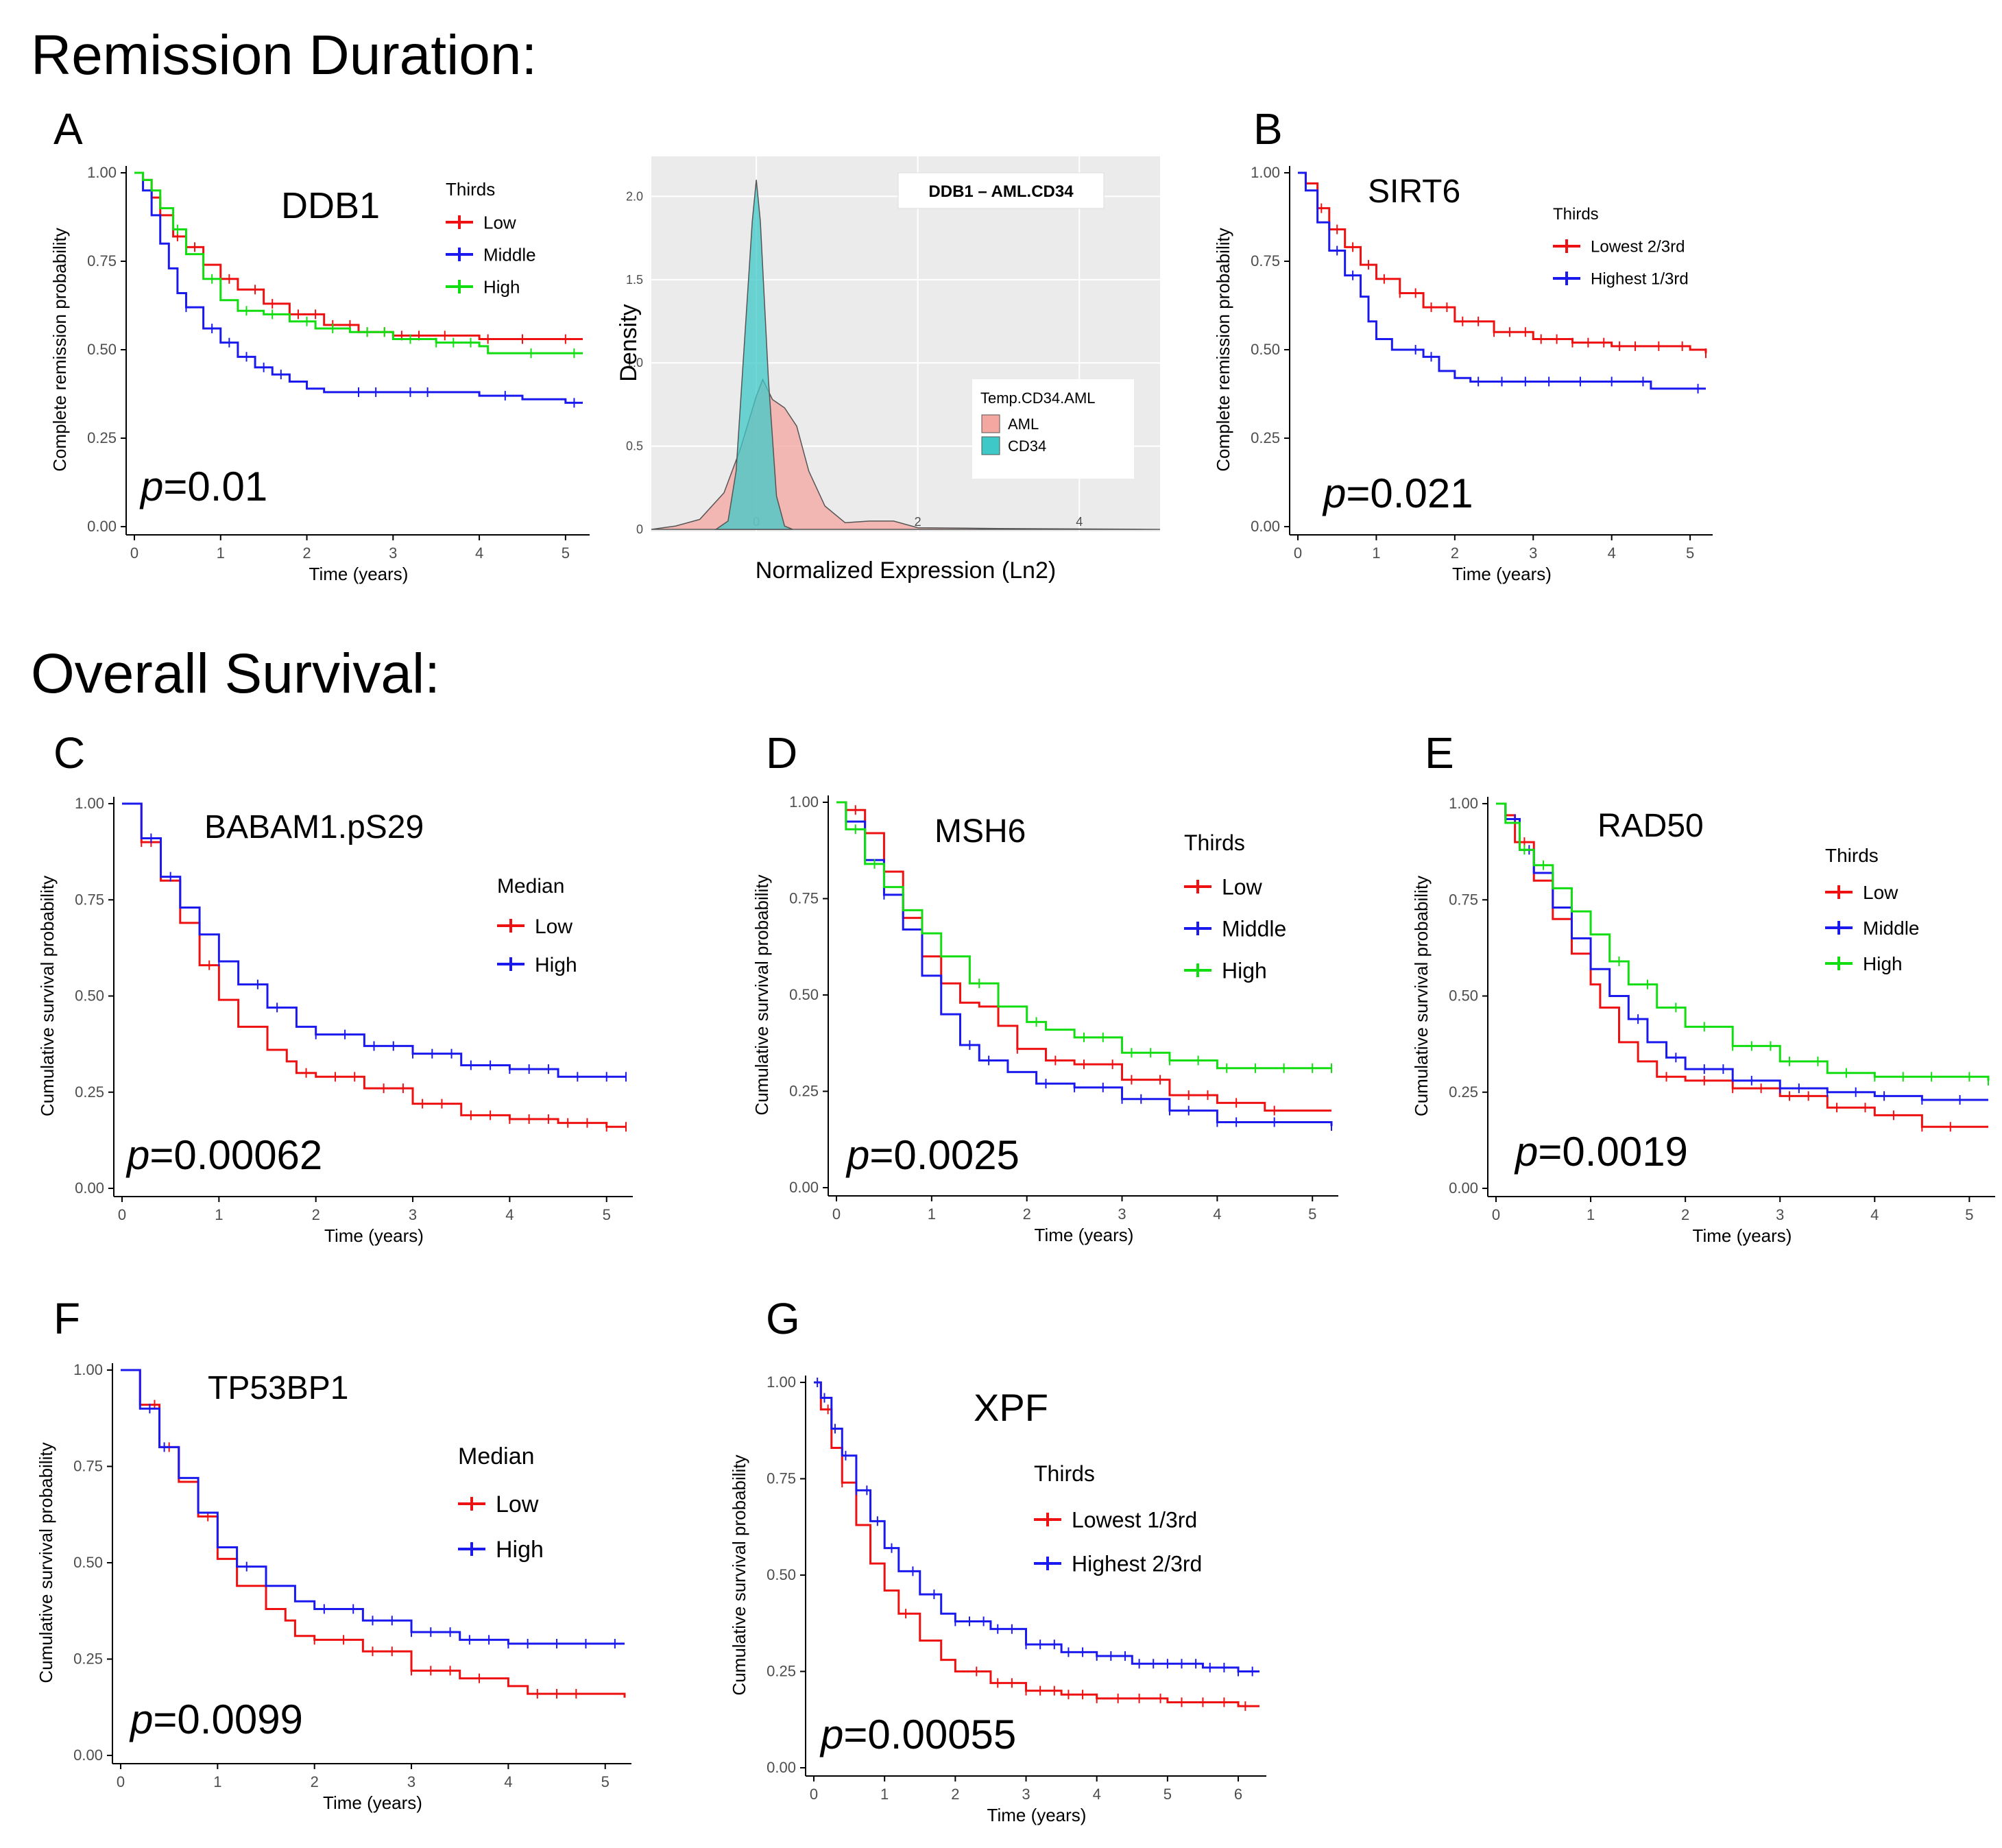 Image resolution: width=2002 pixels, height=1848 pixels. What do you see at coordinates (1891, 928) in the screenshot?
I see `legend-label: Middle` at bounding box center [1891, 928].